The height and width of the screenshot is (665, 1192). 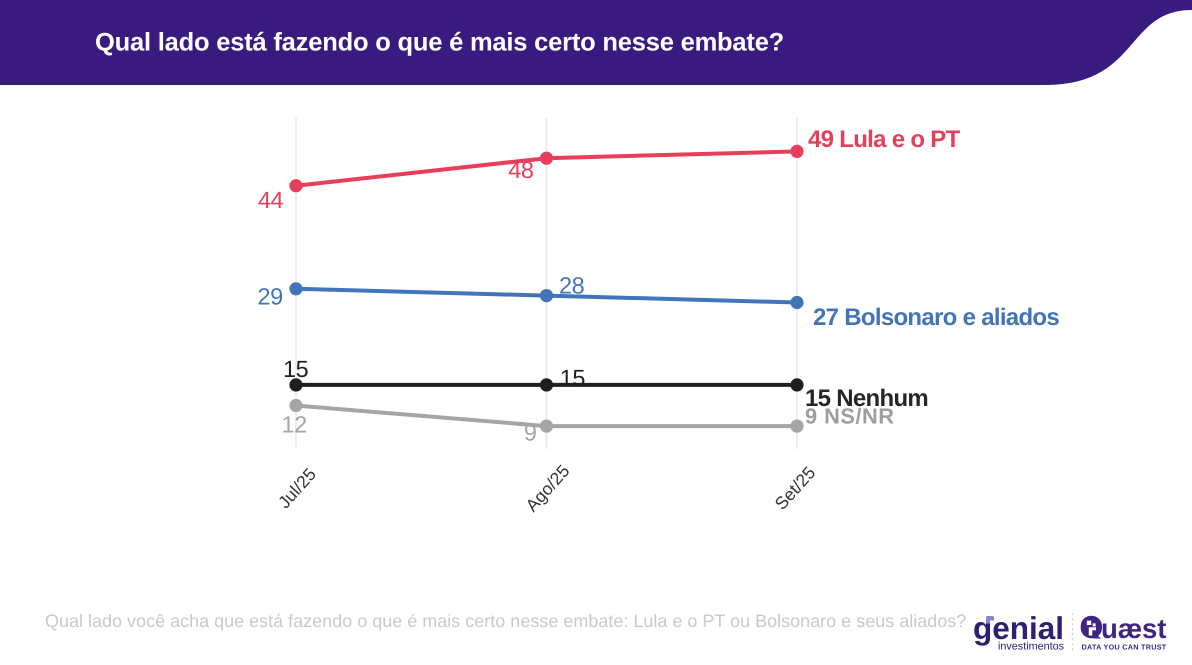 I want to click on svg-text: Set/25, so click(x=795, y=488).